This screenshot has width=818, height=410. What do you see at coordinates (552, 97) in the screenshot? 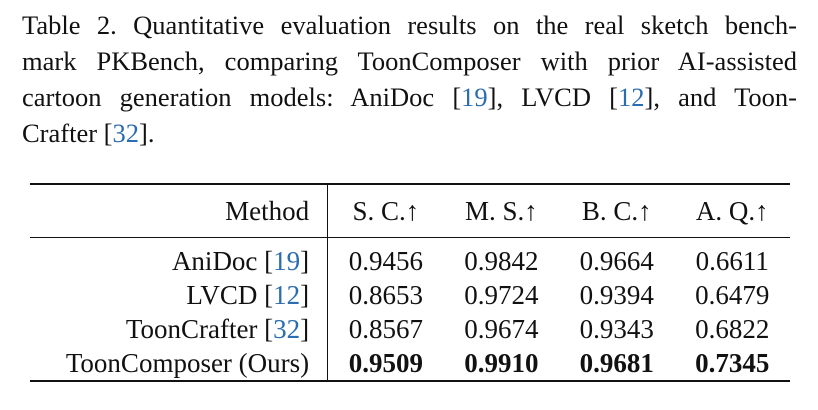
I see `caption-text: ], LVCD [` at bounding box center [552, 97].